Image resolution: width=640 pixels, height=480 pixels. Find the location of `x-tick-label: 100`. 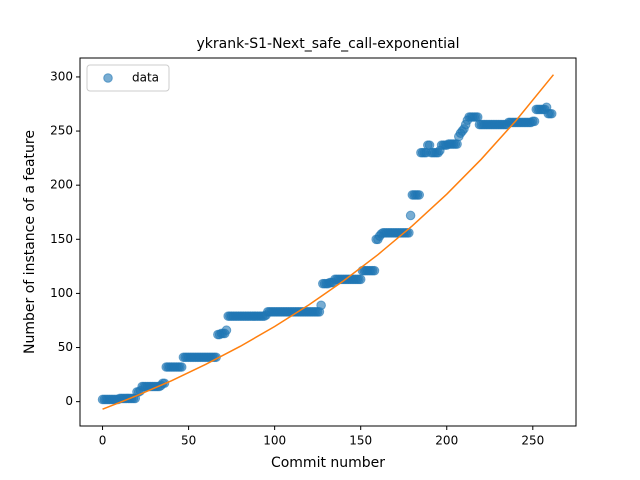

x-tick-label: 100 is located at coordinates (274, 441).